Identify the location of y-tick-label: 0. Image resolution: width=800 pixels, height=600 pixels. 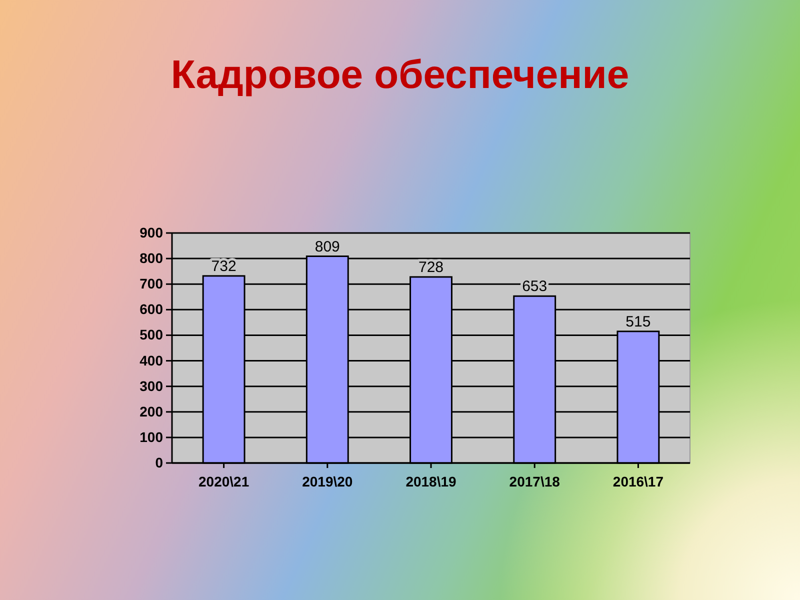
(159, 462).